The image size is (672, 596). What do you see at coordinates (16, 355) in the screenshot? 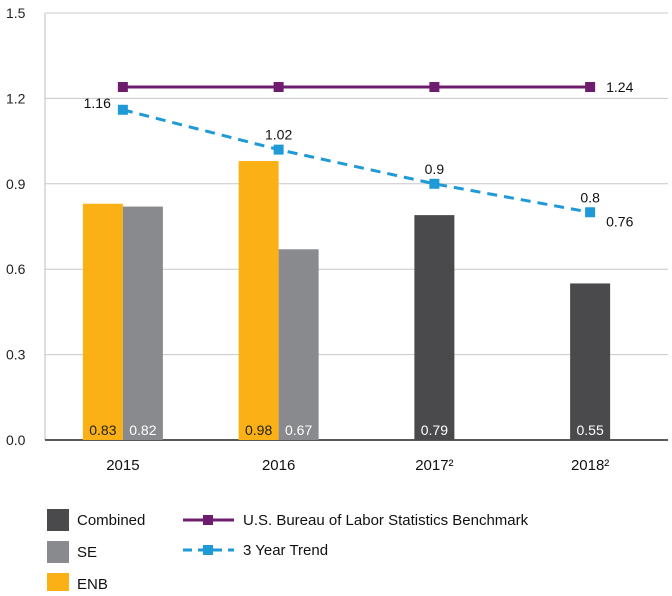
I see `y-tick-label: 0.3` at bounding box center [16, 355].